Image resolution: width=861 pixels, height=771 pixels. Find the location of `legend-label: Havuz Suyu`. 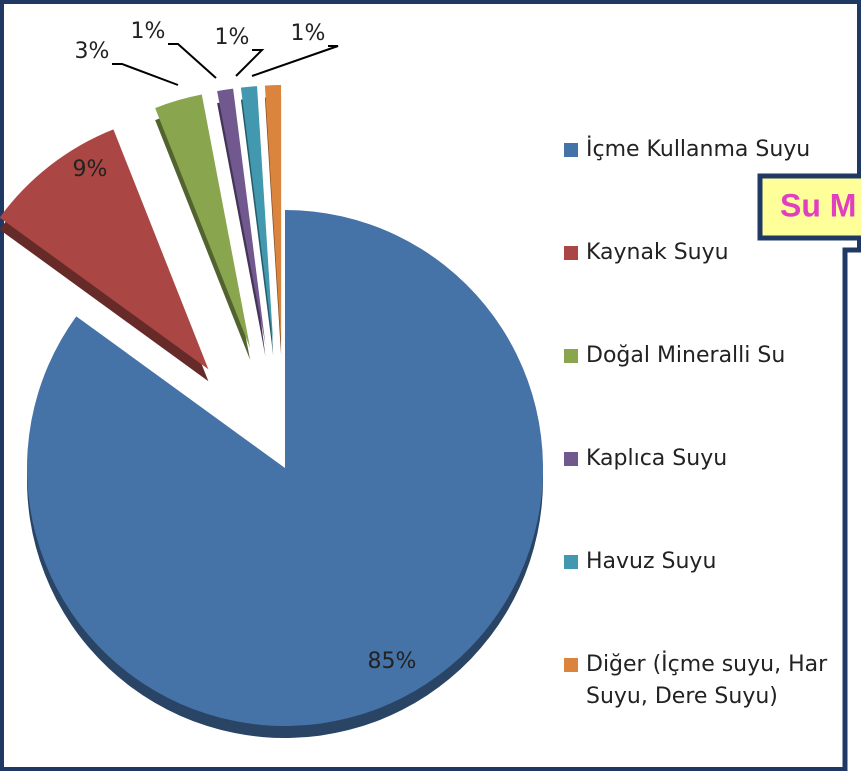

legend-label: Havuz Suyu is located at coordinates (651, 561).